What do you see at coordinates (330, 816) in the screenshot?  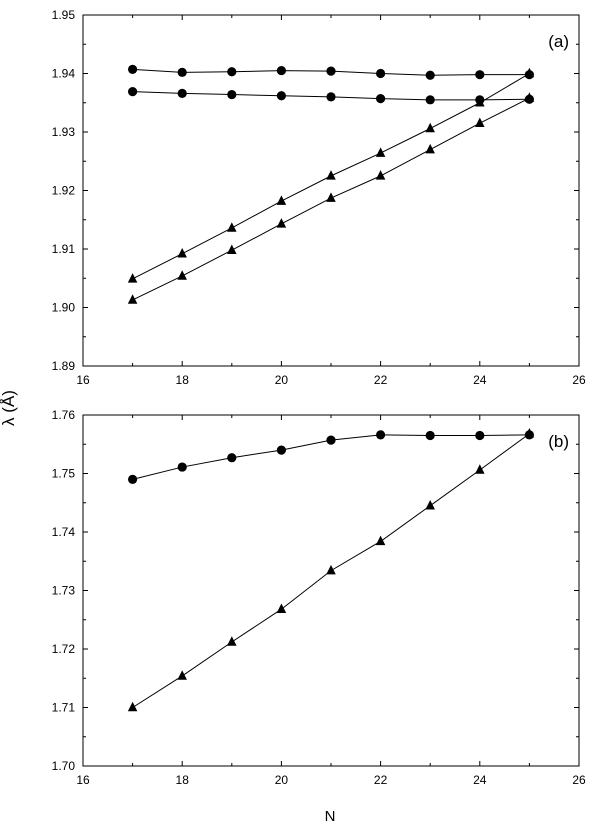 I see `x-axis-label: N` at bounding box center [330, 816].